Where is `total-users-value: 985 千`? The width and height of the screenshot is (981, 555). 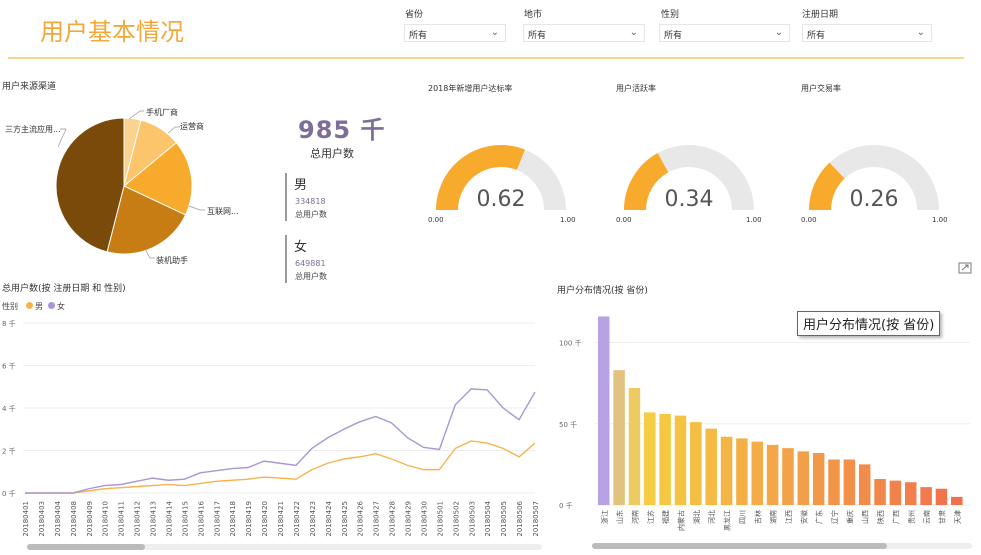 total-users-value: 985 千 is located at coordinates (342, 130).